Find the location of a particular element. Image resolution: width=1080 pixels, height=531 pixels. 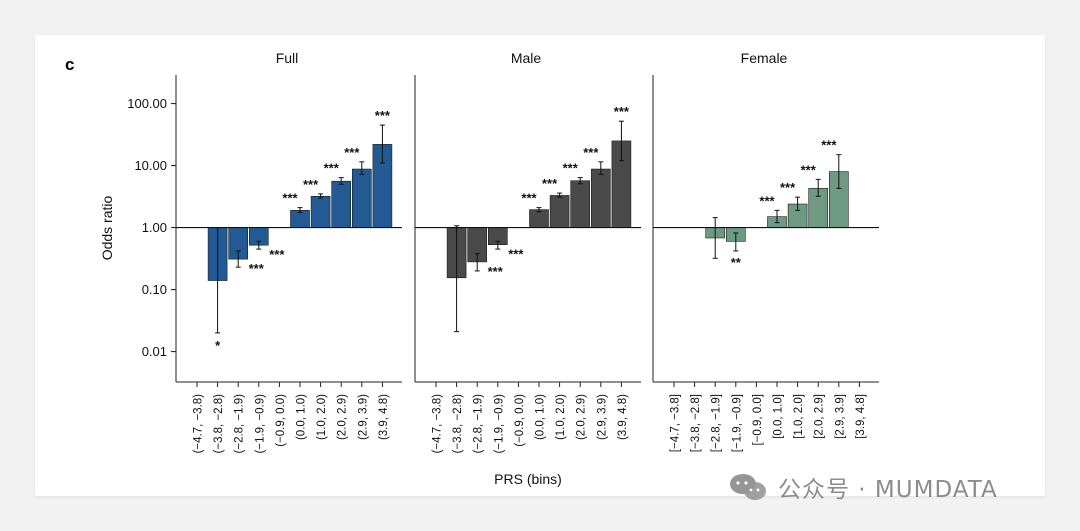

x-tick-label: [−3.8, −2.8] is located at coordinates (696, 423).